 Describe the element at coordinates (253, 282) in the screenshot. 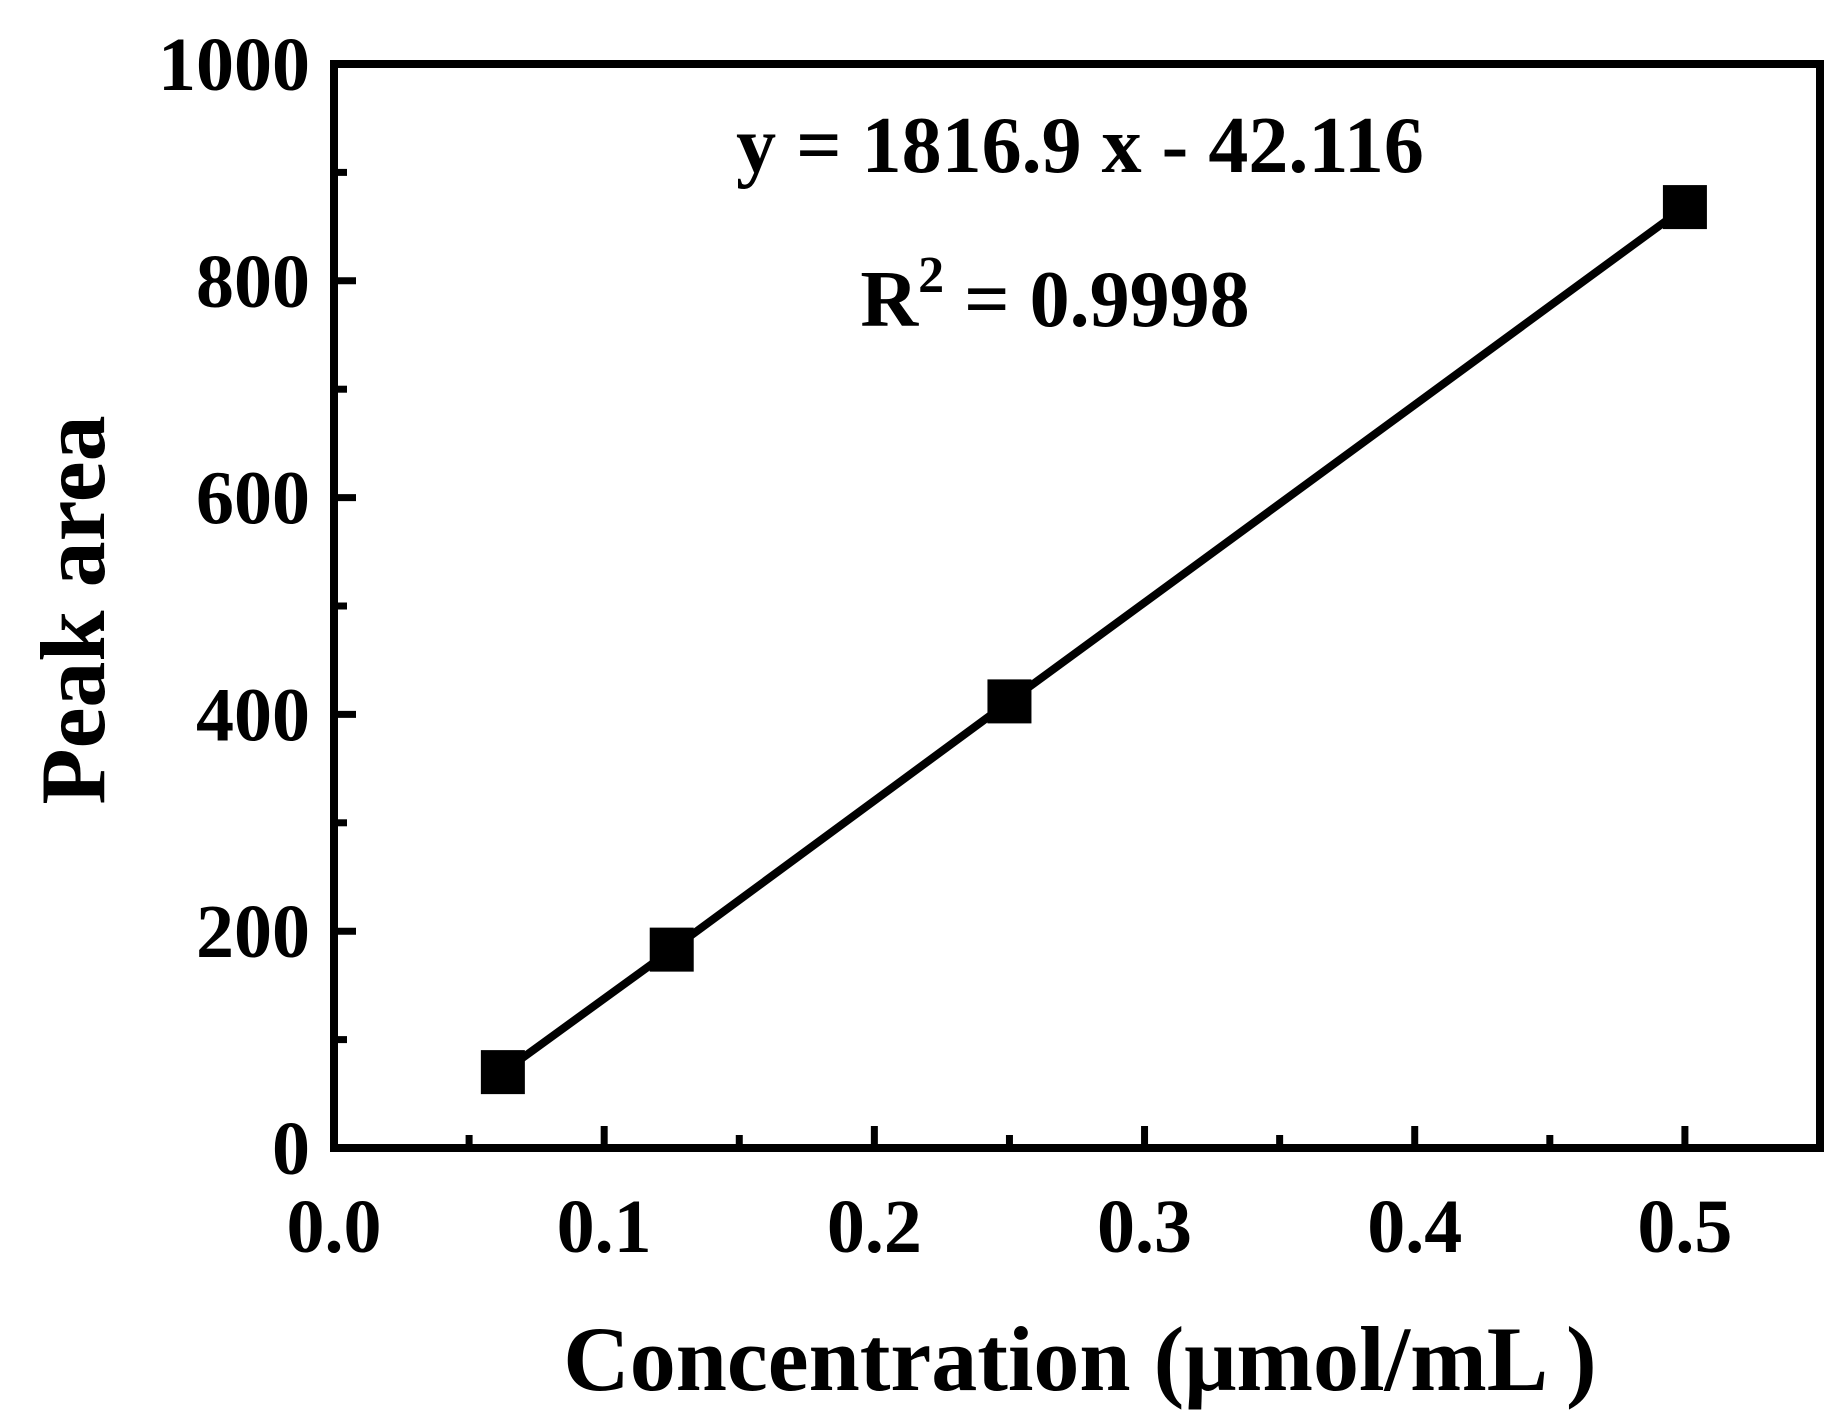

I see `y-tick-label: 800` at that location.